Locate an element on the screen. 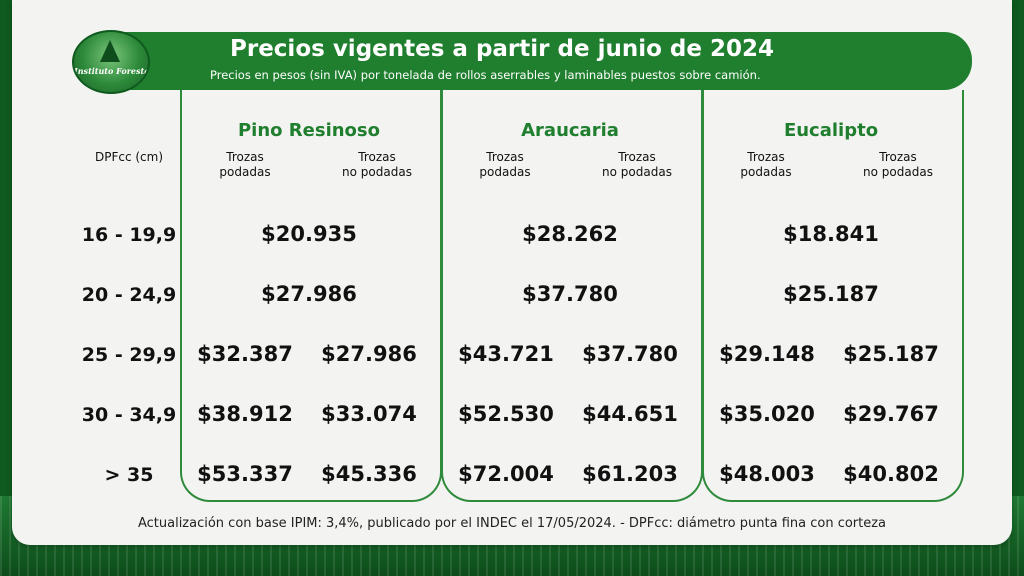 The height and width of the screenshot is (576, 1024). row-label: 25 - 29,9 is located at coordinates (129, 355).